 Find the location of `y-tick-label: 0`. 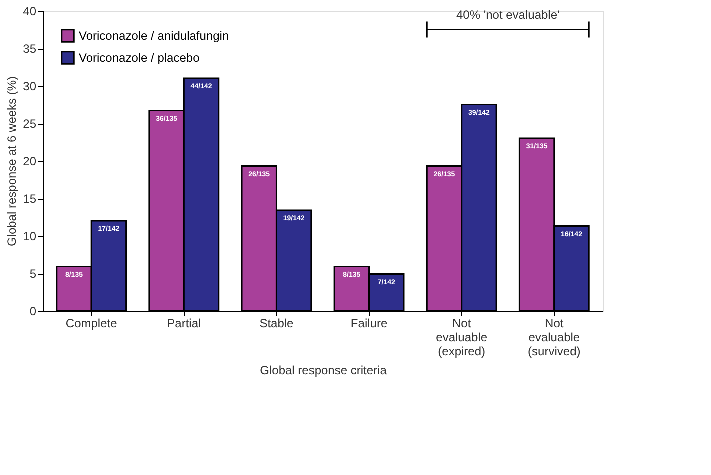

y-tick-label: 0 is located at coordinates (33, 311).